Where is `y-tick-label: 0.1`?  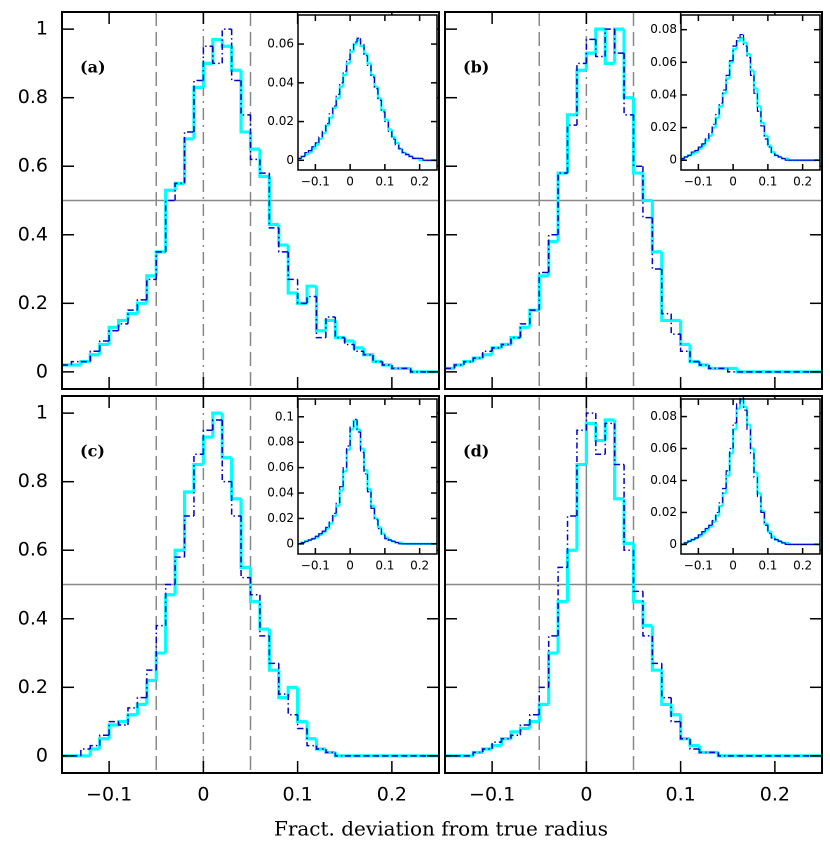 y-tick-label: 0.1 is located at coordinates (284, 416).